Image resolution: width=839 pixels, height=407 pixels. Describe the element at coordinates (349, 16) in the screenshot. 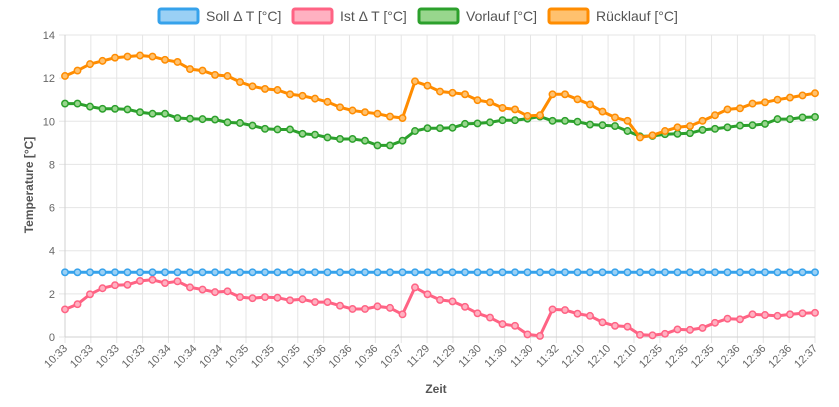

I see `legend-item: Ist Δ T [°C]` at that location.